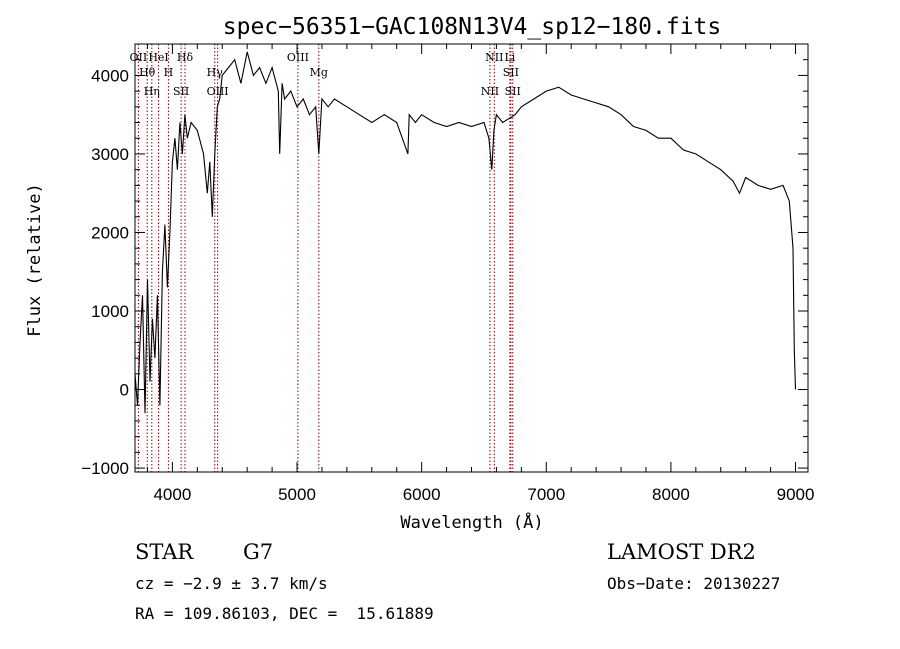  What do you see at coordinates (164, 552) in the screenshot?
I see `object-class: STAR` at bounding box center [164, 552].